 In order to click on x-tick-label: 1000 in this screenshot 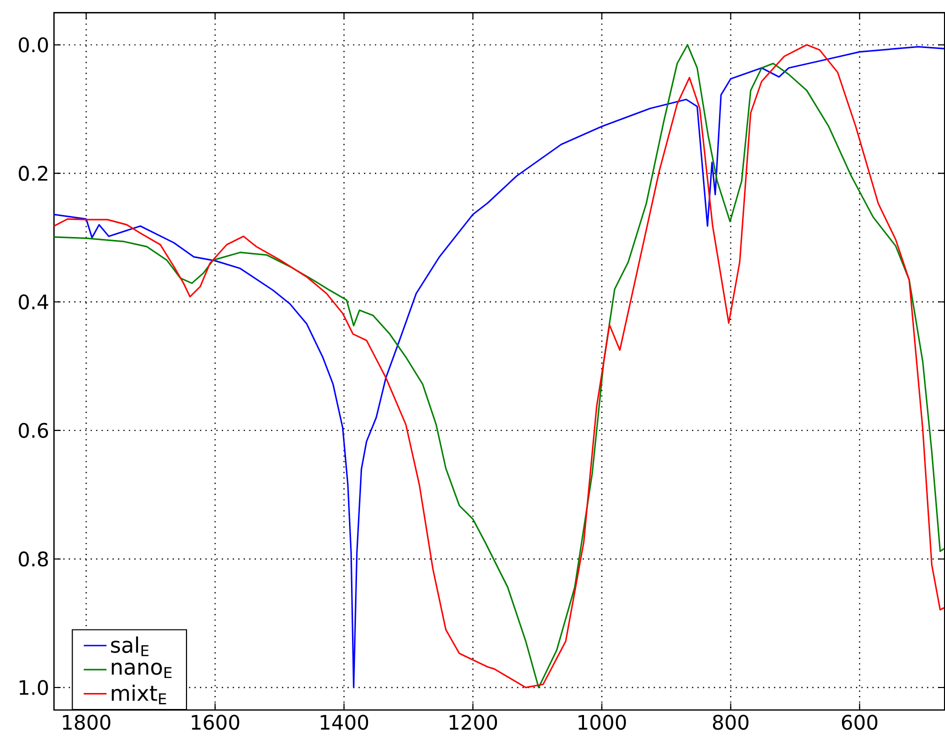, I will do `click(602, 722)`.